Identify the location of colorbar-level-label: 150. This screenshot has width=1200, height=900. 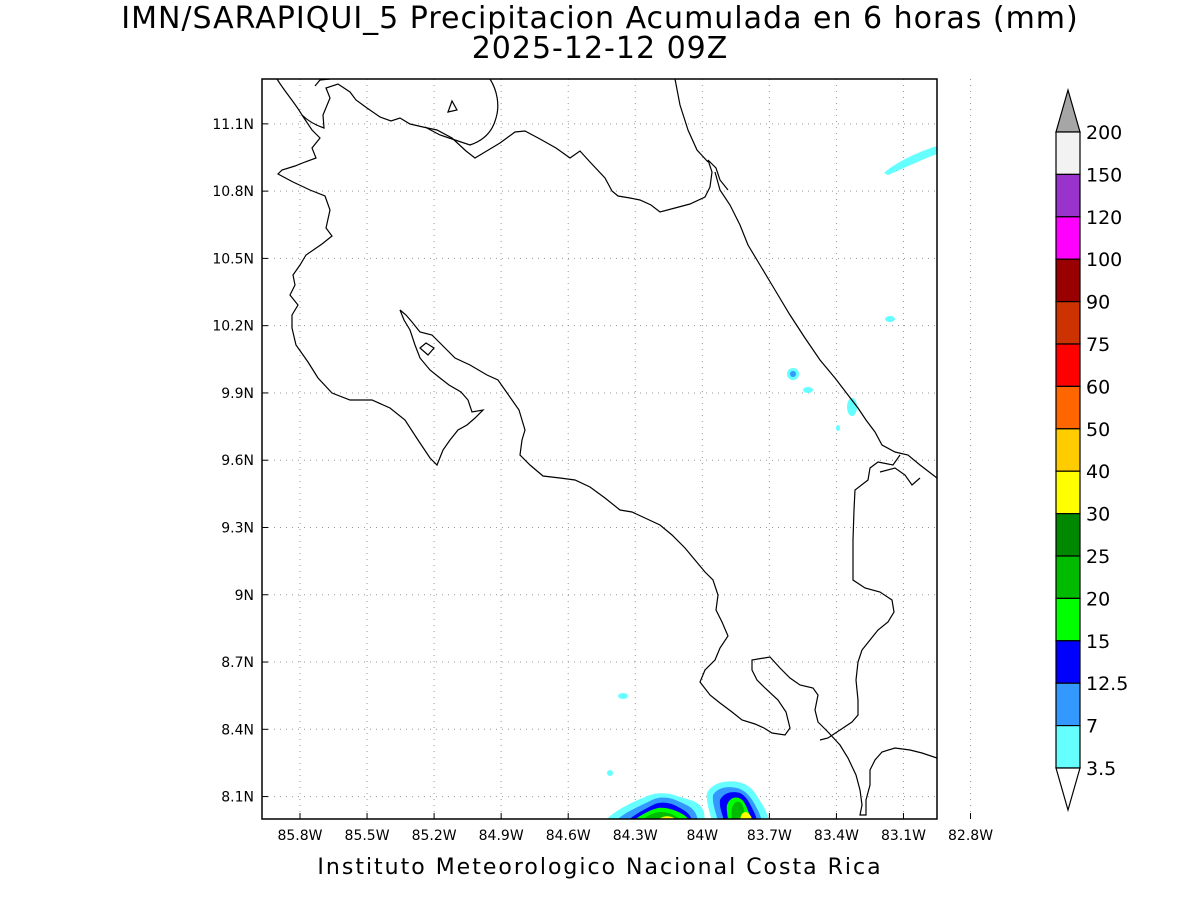
(1104, 175).